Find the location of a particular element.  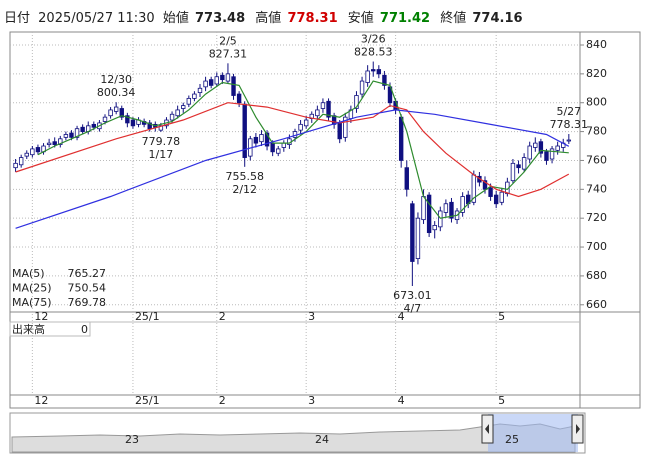

annotation-date: 2/5 is located at coordinates (228, 40).